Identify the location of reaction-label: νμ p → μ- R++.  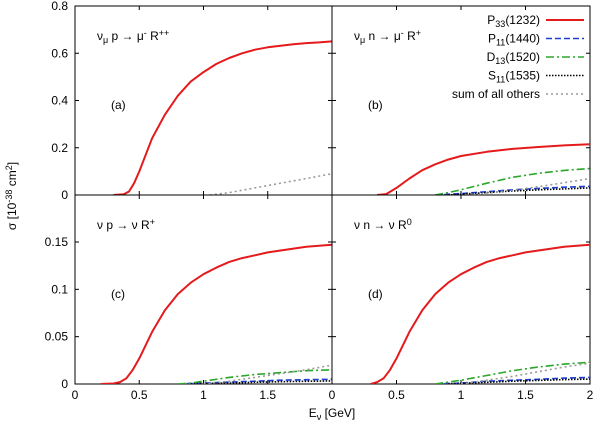
(133, 36).